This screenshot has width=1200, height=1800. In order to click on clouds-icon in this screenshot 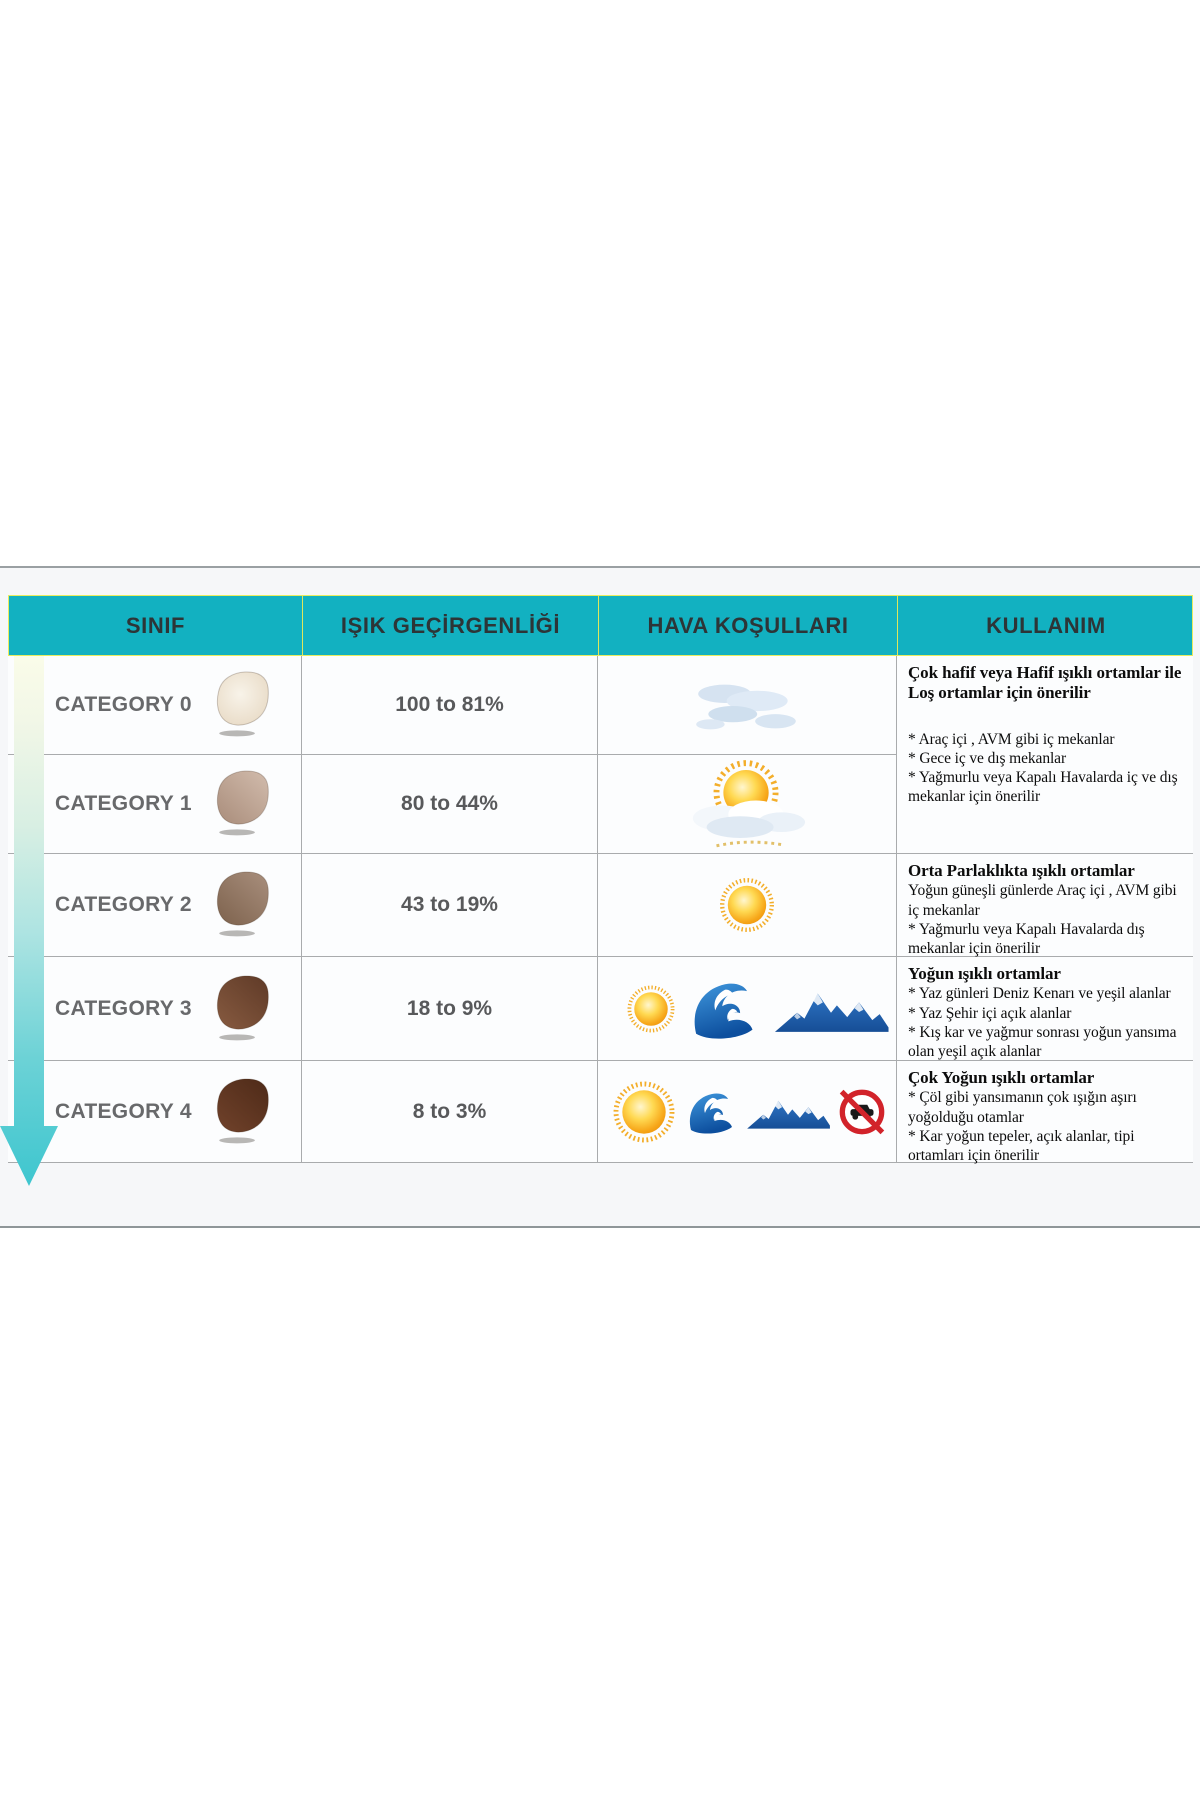, I will do `click(747, 705)`.